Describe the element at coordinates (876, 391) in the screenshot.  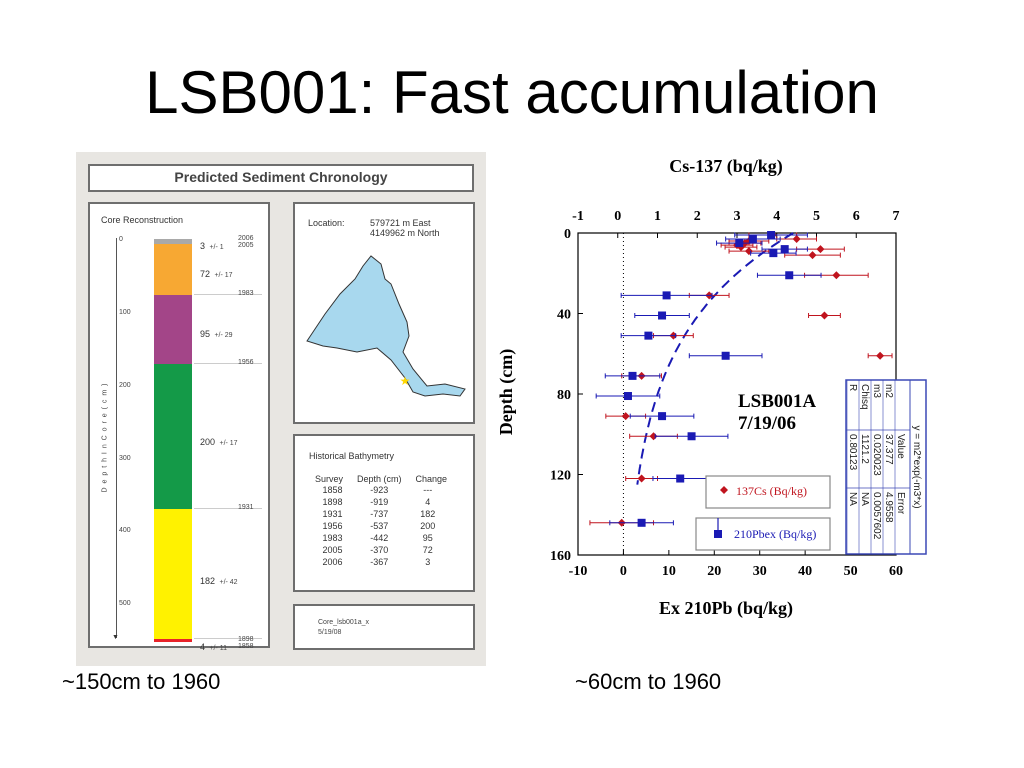
I see `fit-table-cell: m3` at that location.